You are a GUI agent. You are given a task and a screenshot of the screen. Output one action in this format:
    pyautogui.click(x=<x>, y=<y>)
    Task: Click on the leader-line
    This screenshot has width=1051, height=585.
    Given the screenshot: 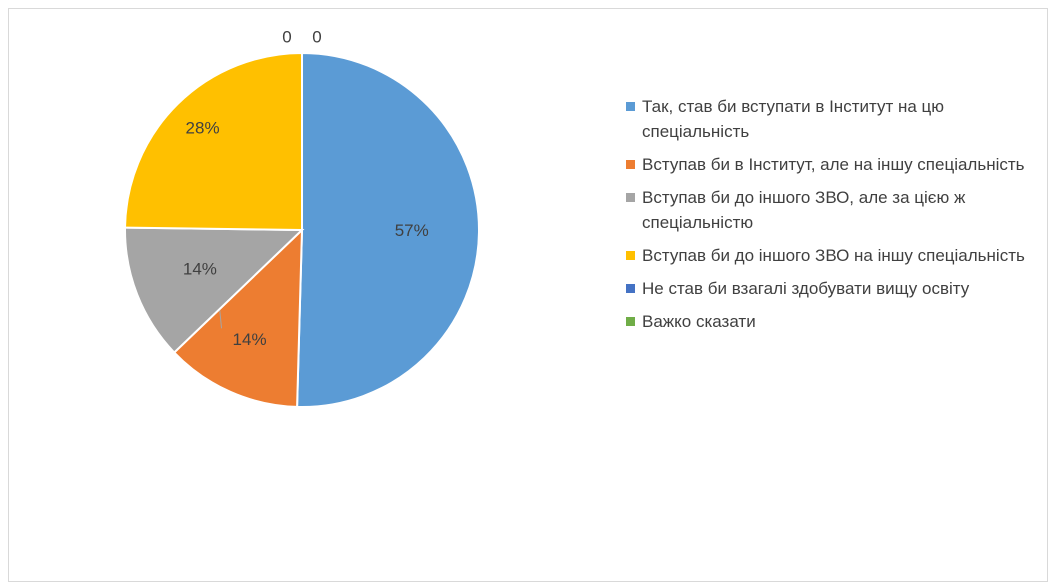 What is the action you would take?
    pyautogui.click(x=221, y=318)
    